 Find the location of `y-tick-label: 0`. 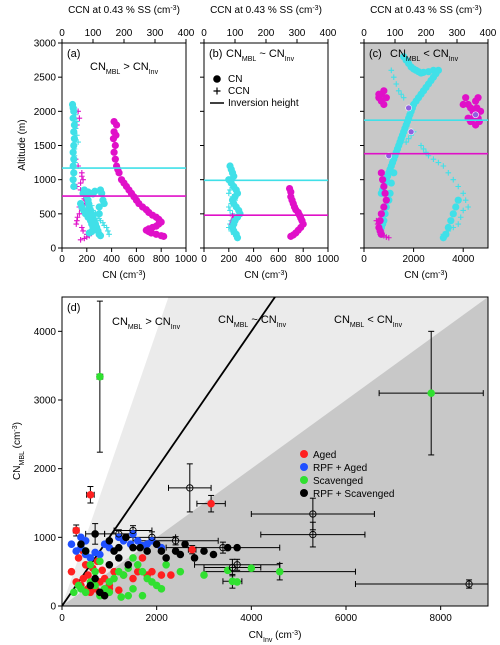

y-tick-label: 0 is located at coordinates (53, 249).